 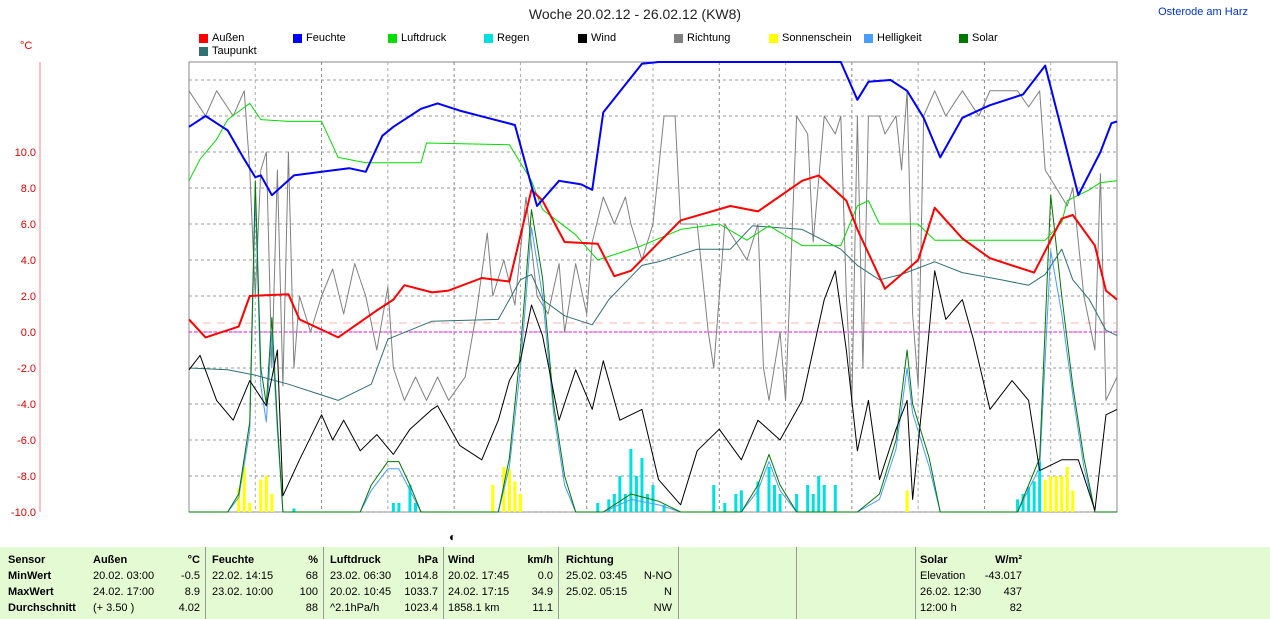 I want to click on cell-time: 12:00 h, so click(x=938, y=608).